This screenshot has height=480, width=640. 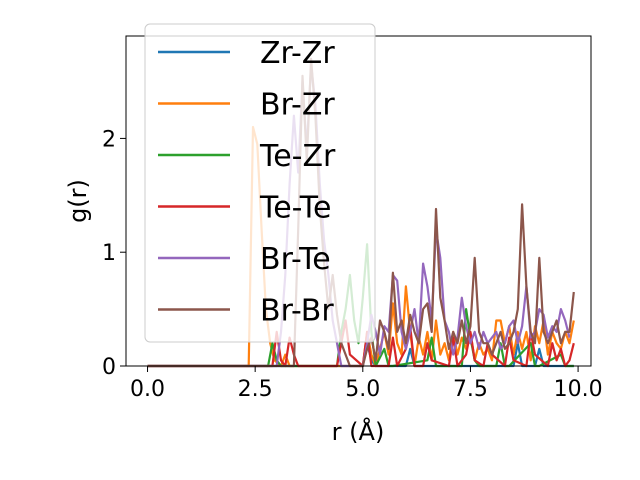 What do you see at coordinates (297, 105) in the screenshot?
I see `legend-label: Br-Zr` at bounding box center [297, 105].